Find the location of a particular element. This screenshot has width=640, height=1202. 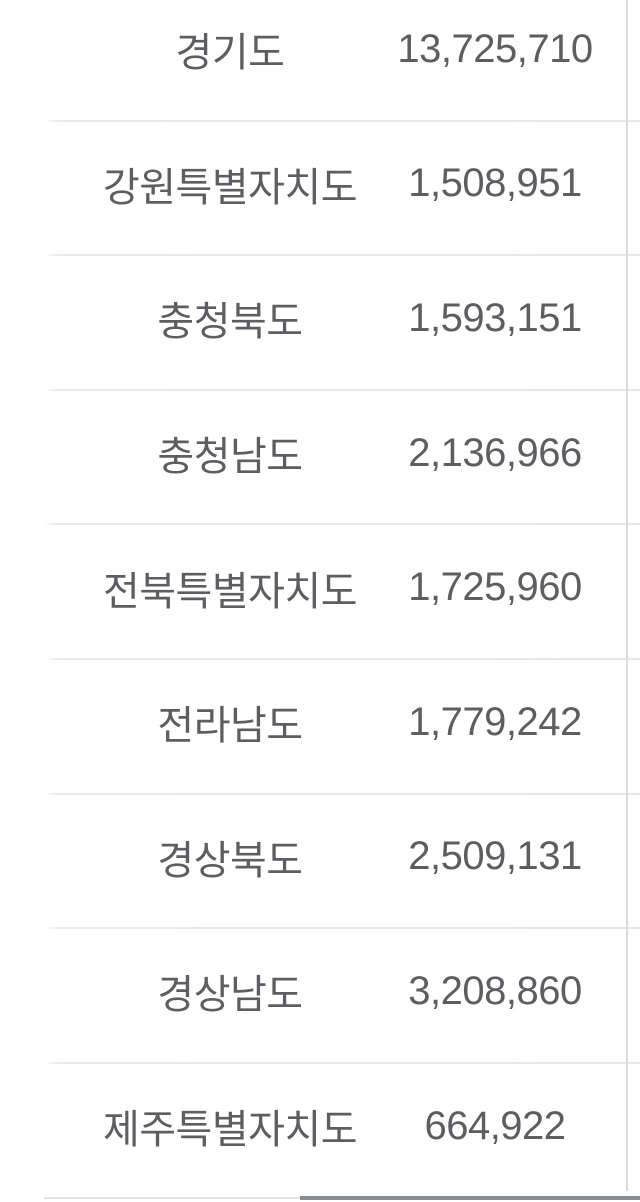

region-name: 제주특별자치도 is located at coordinates (230, 1130).